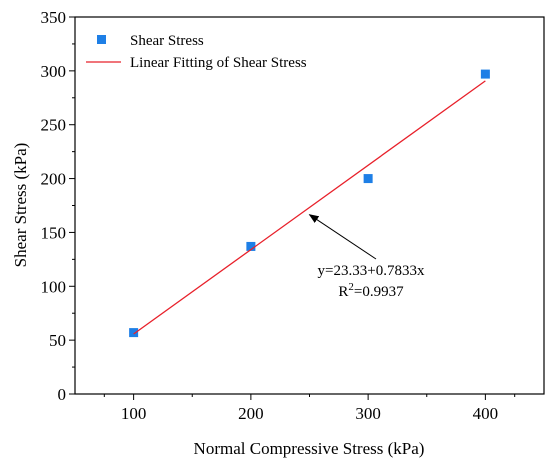 The width and height of the screenshot is (550, 464). What do you see at coordinates (167, 41) in the screenshot?
I see `legend-label-shear-stress: Shear Stress` at bounding box center [167, 41].